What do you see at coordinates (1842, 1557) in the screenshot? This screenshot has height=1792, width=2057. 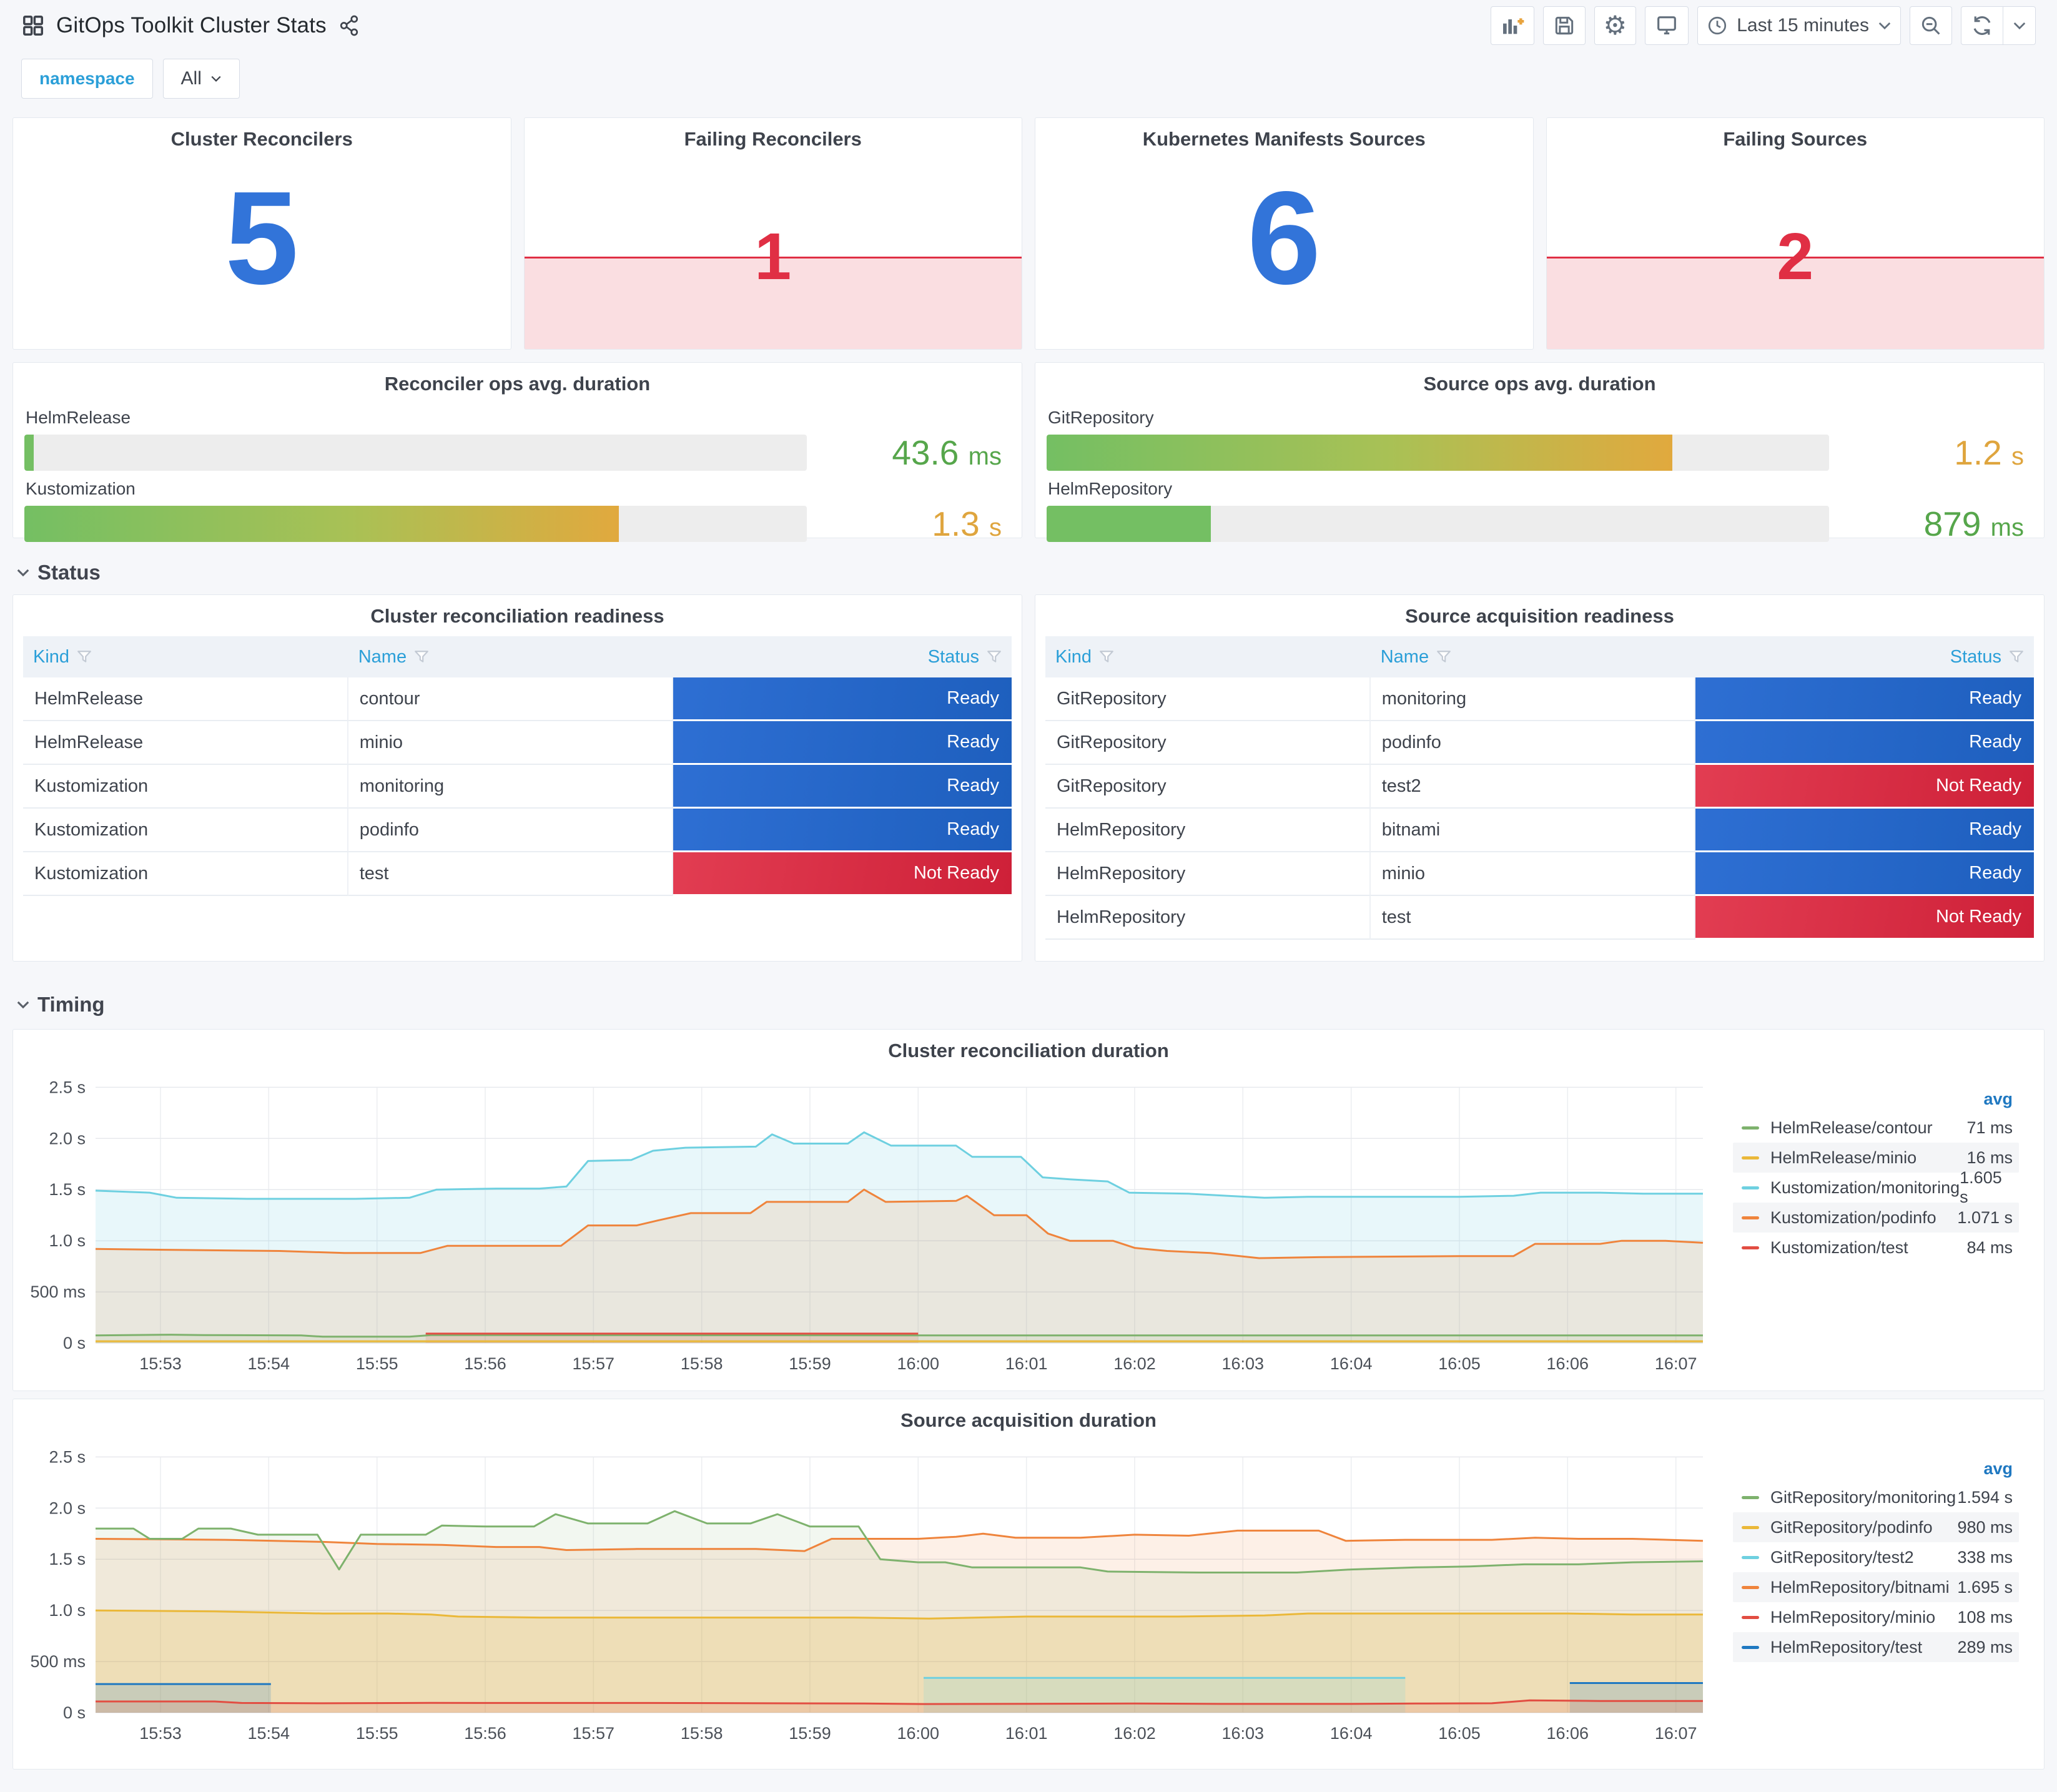 I see `legend-series-name: GitRepository/test2` at bounding box center [1842, 1557].